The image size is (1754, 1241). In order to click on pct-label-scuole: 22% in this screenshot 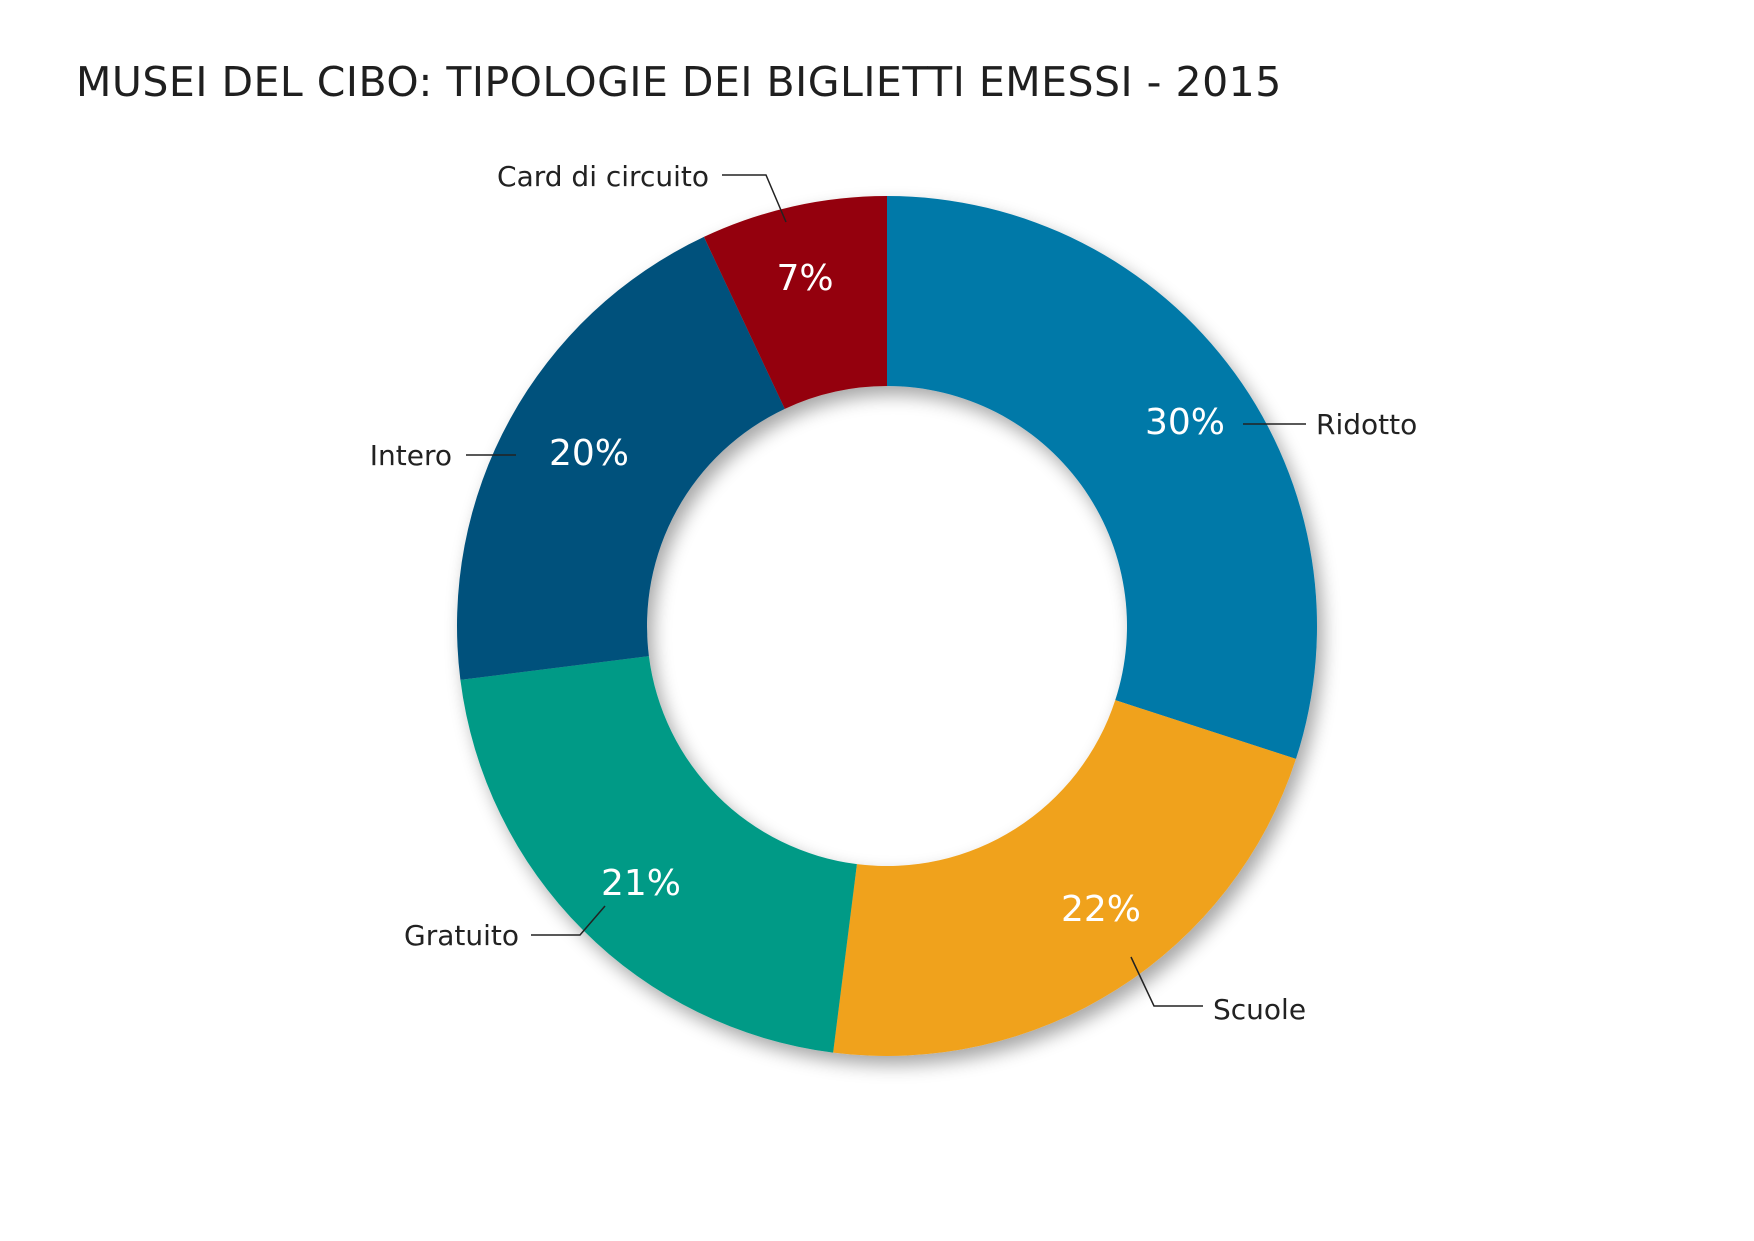, I will do `click(1101, 909)`.